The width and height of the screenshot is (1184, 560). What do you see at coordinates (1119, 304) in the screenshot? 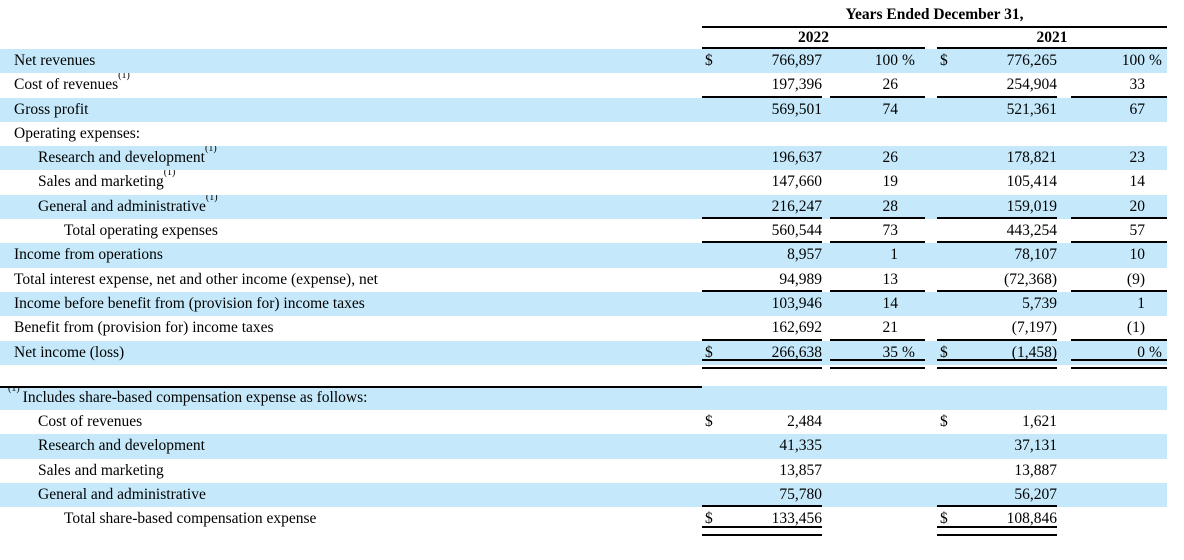
I see `percent-cell-2021: 1` at bounding box center [1119, 304].